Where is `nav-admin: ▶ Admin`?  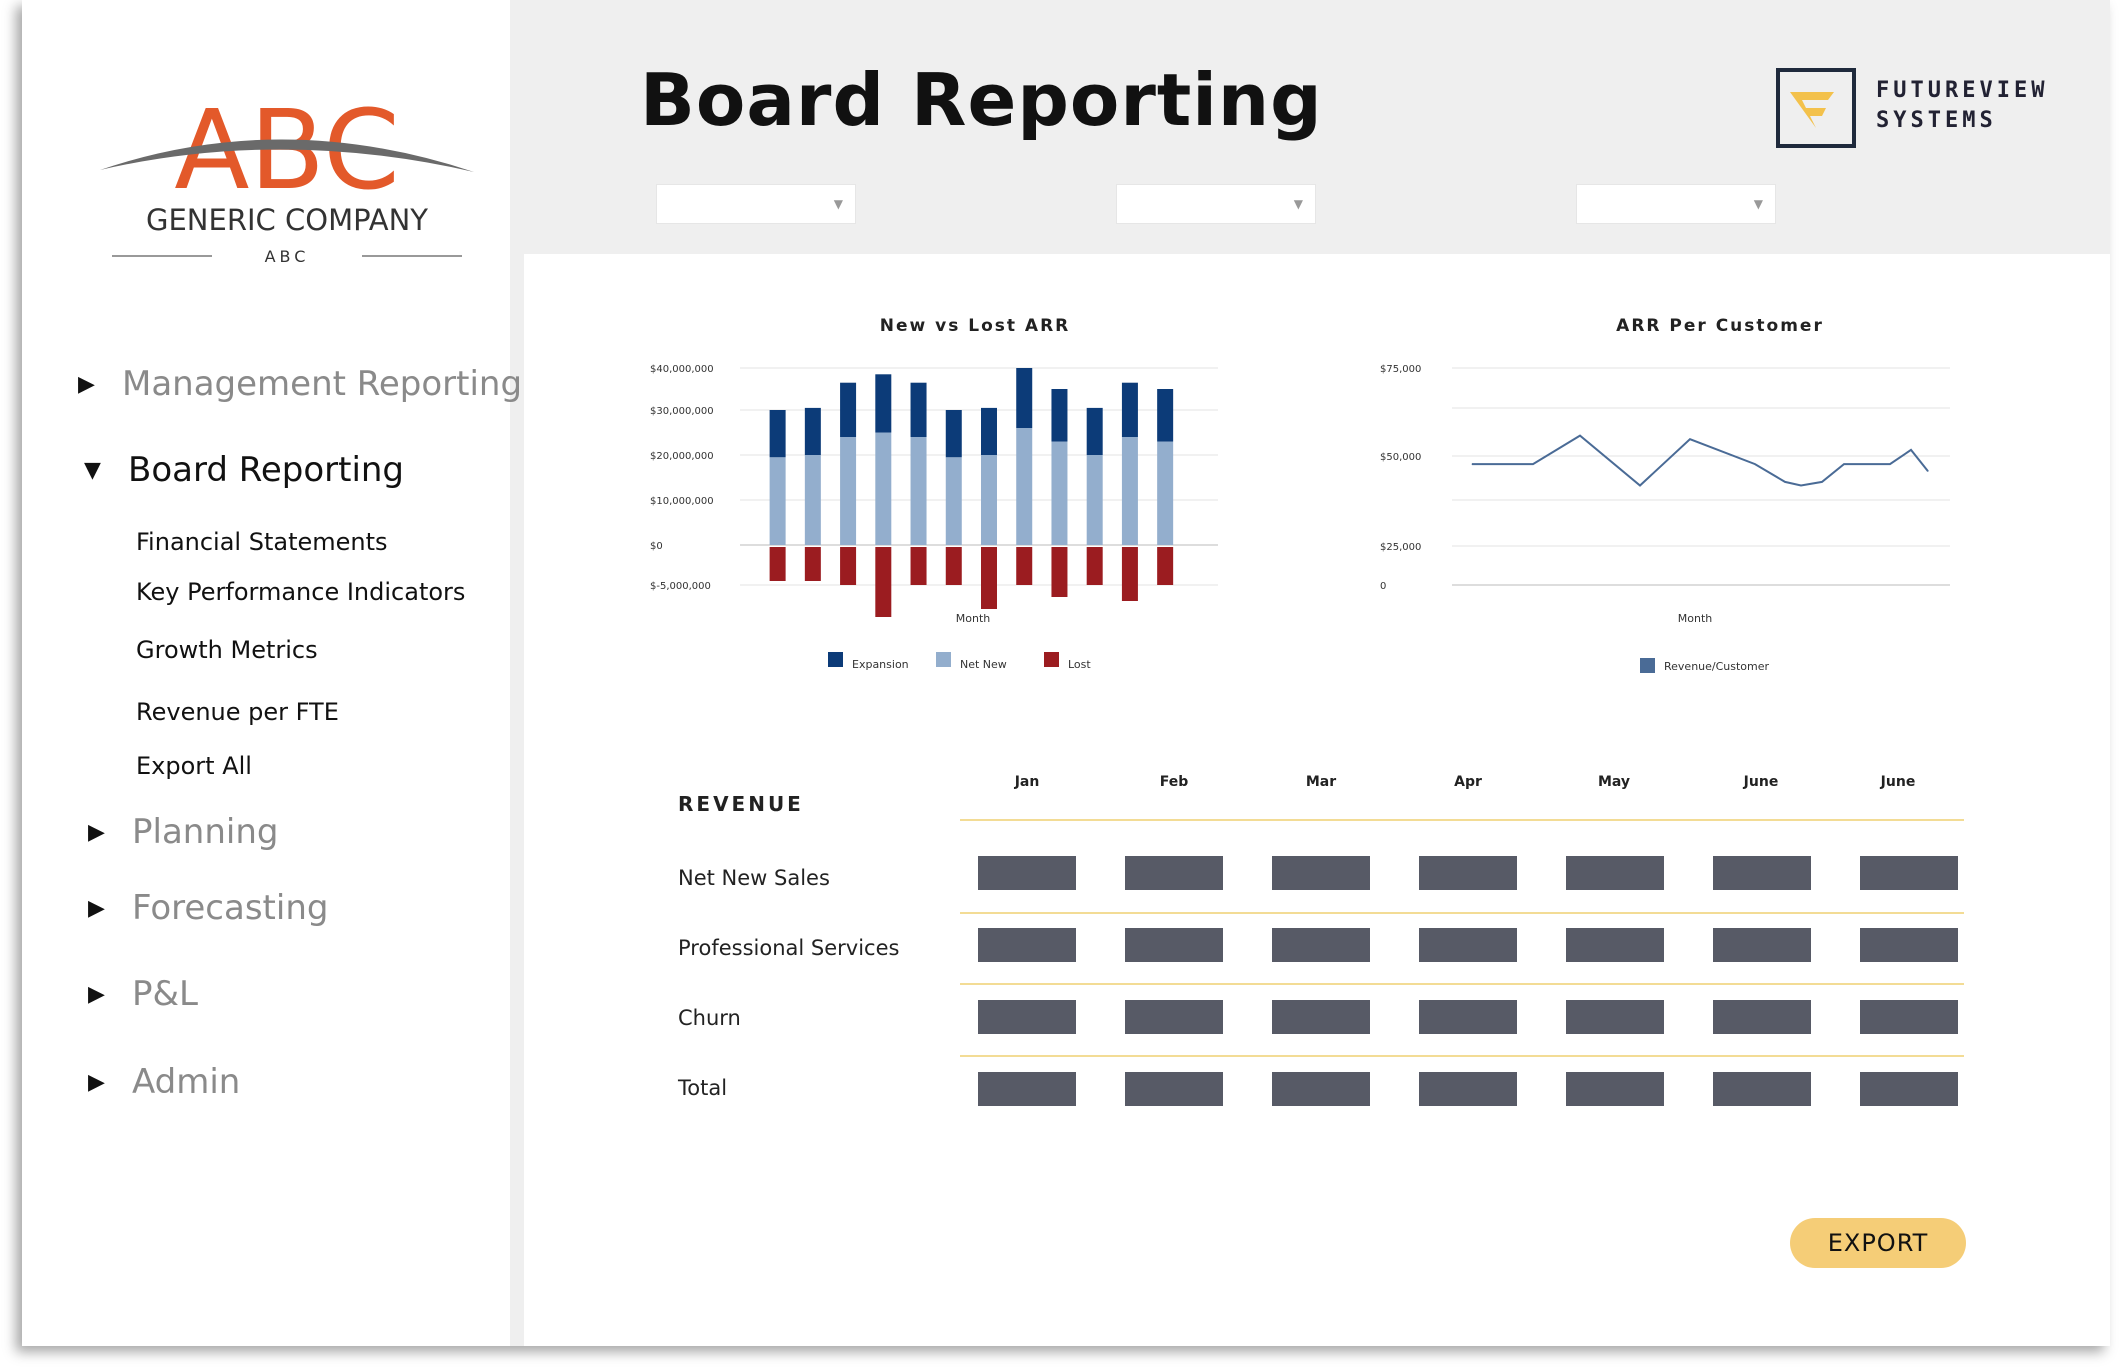 nav-admin: ▶ Admin is located at coordinates (164, 1082).